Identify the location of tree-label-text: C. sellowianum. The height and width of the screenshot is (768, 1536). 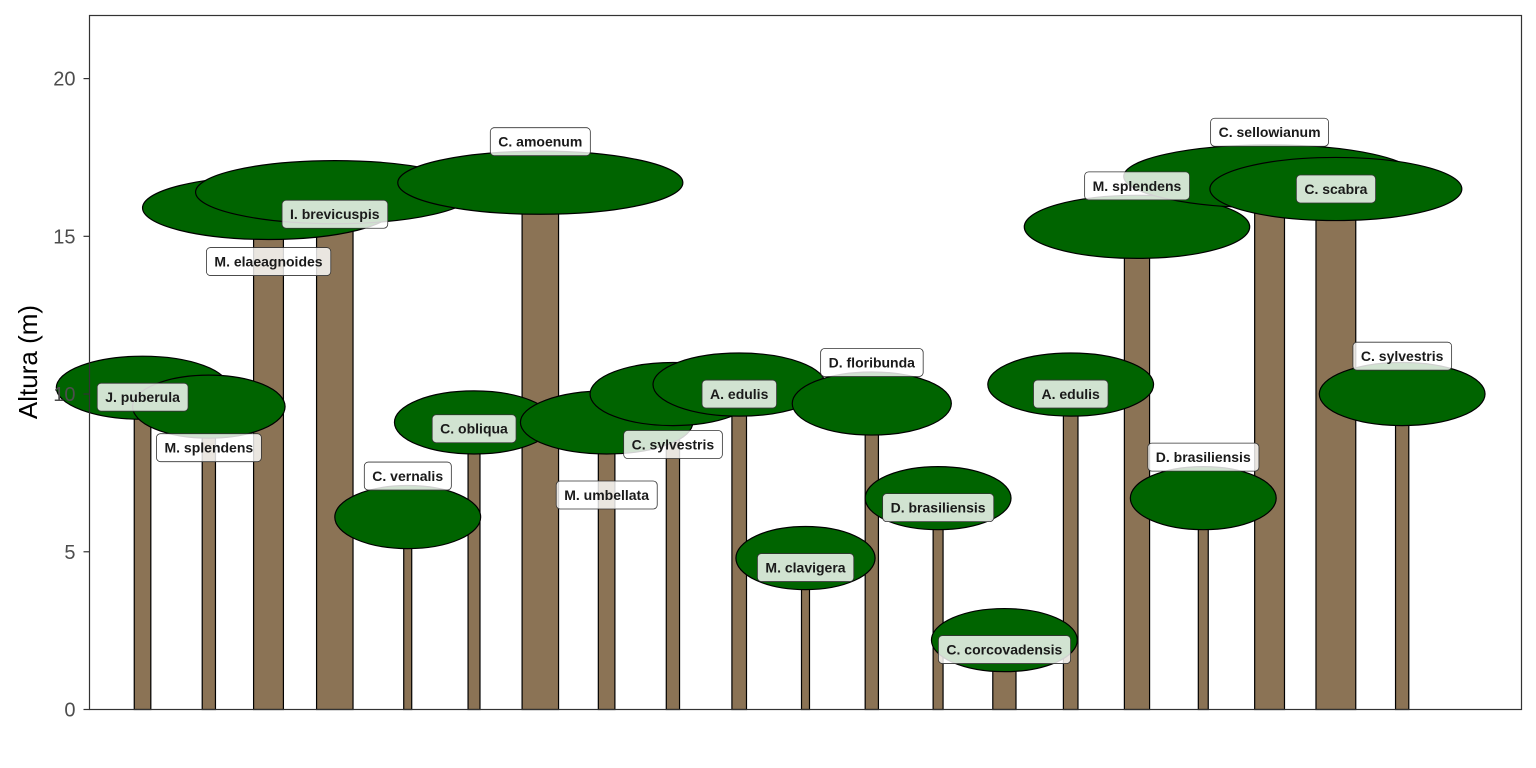
(1270, 132).